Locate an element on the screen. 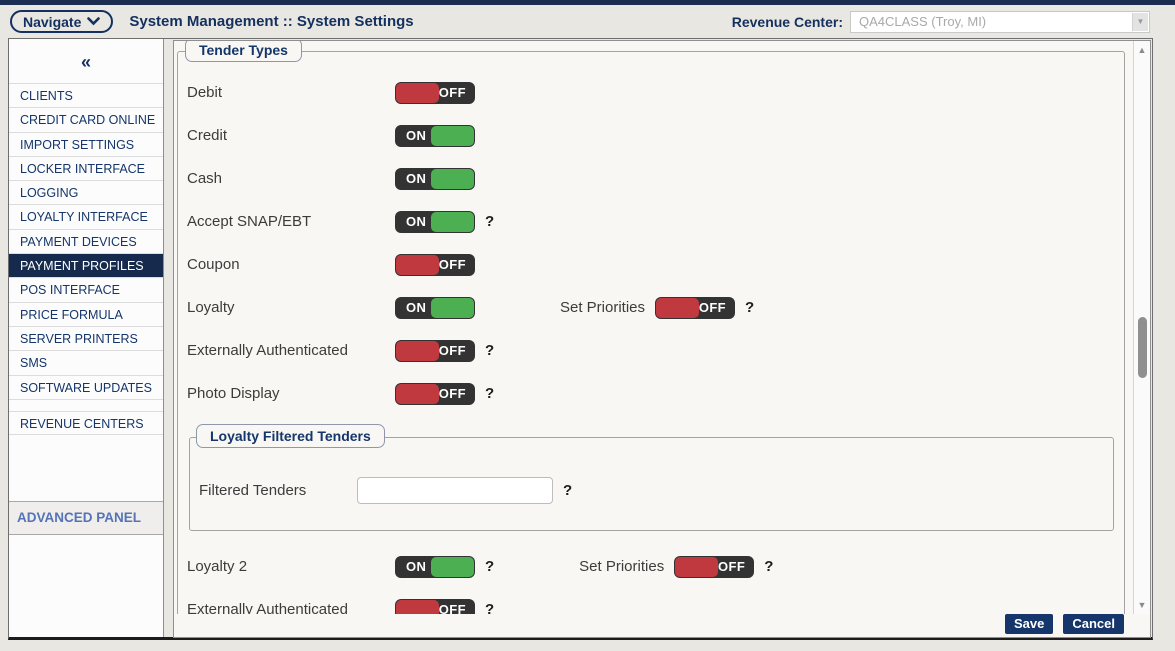 The image size is (1175, 651). cancel-button: Cancel is located at coordinates (1093, 624).